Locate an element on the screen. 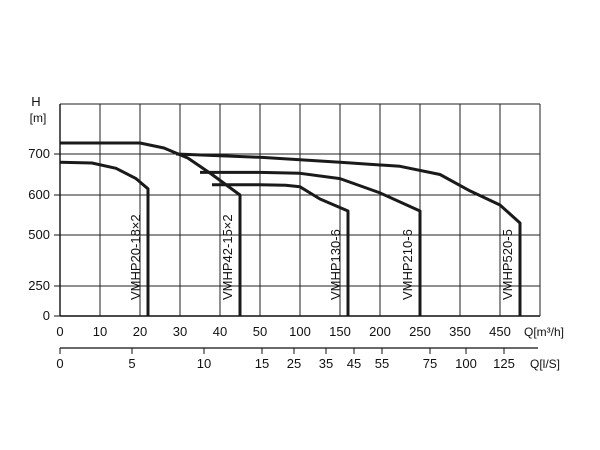 The height and width of the screenshot is (450, 600). x-tick-label: 40 is located at coordinates (220, 331).